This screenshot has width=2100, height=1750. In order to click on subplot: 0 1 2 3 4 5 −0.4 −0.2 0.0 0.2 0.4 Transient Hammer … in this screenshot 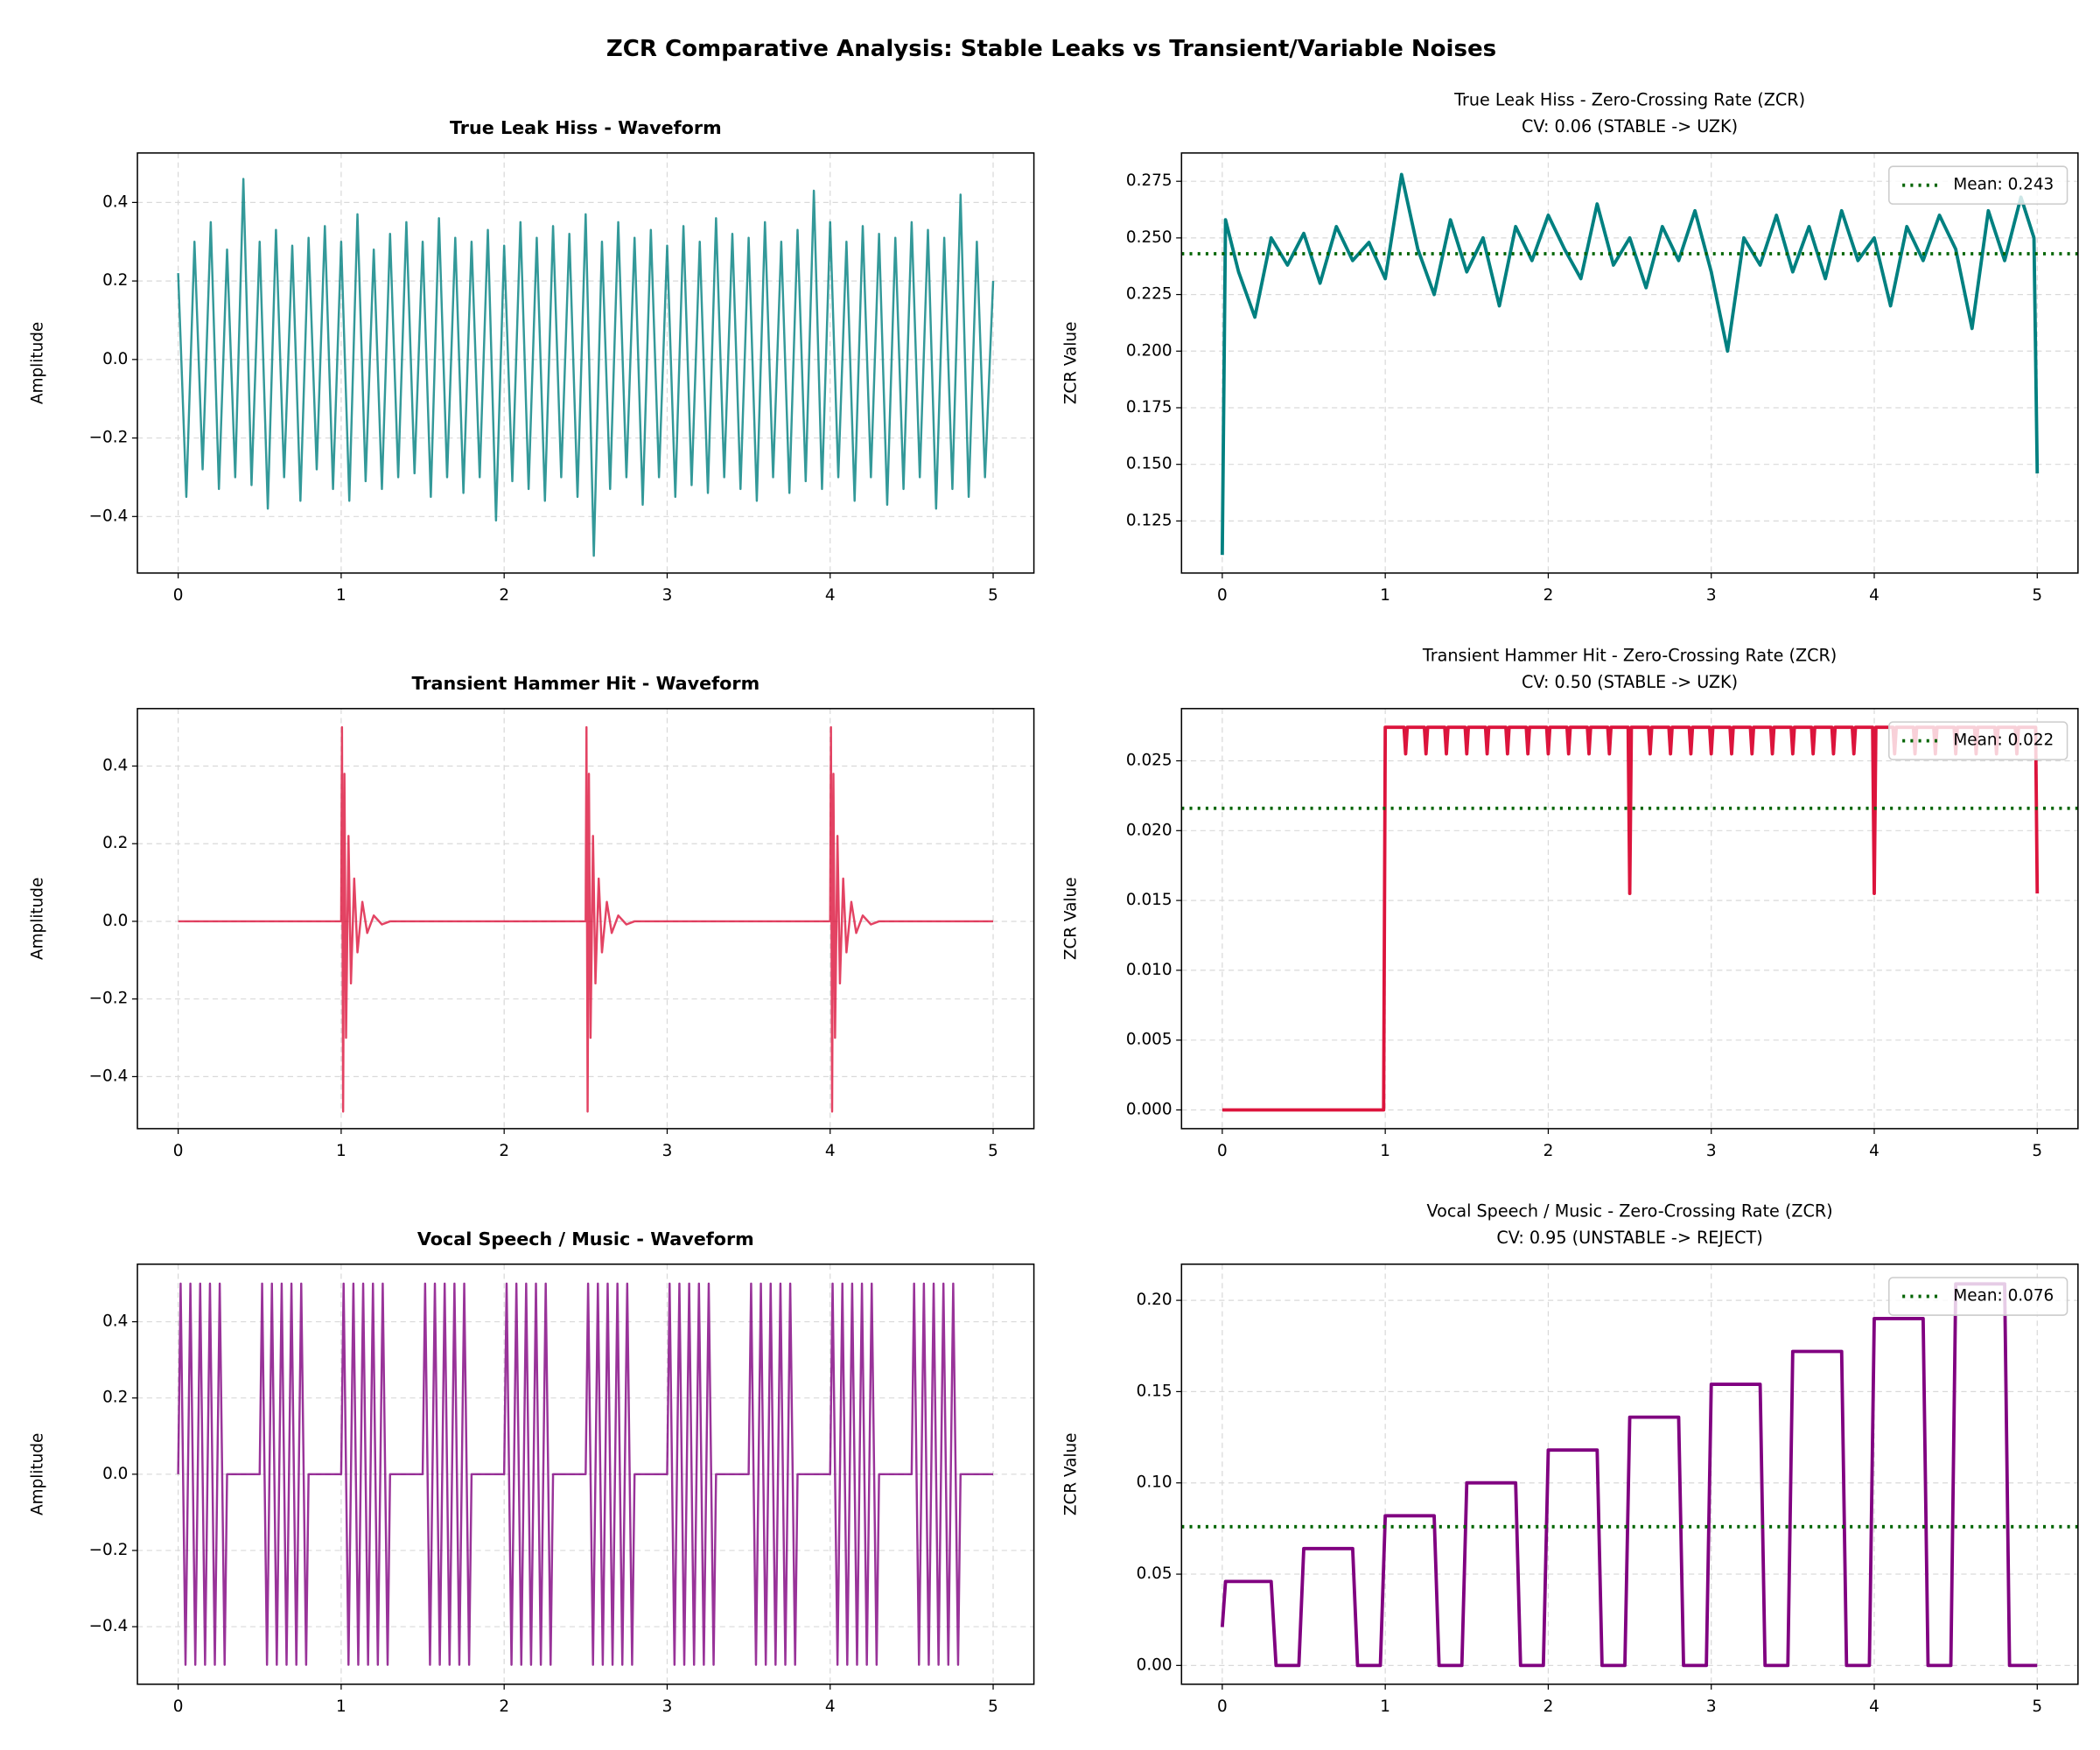, I will do `click(532, 916)`.